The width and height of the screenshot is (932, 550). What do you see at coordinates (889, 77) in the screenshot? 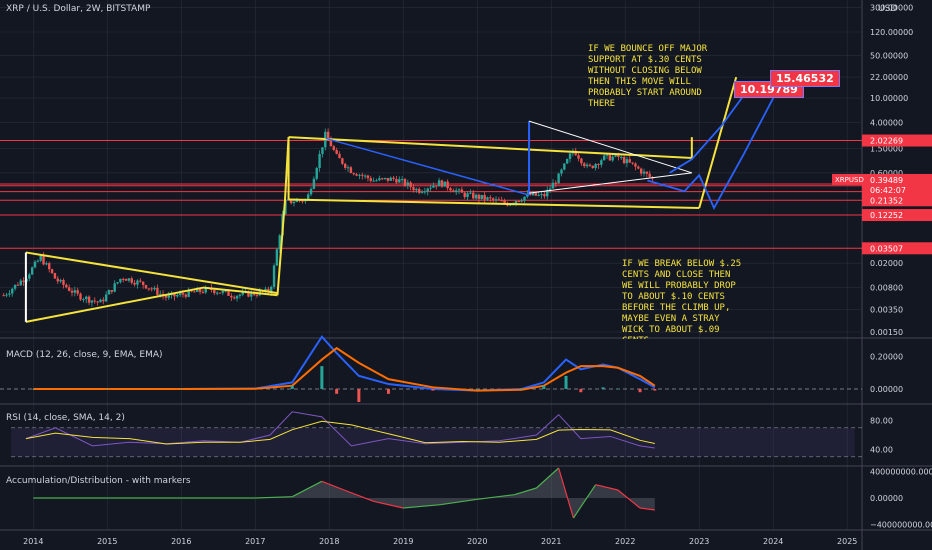
I see `price-tick: 22.00000` at bounding box center [889, 77].